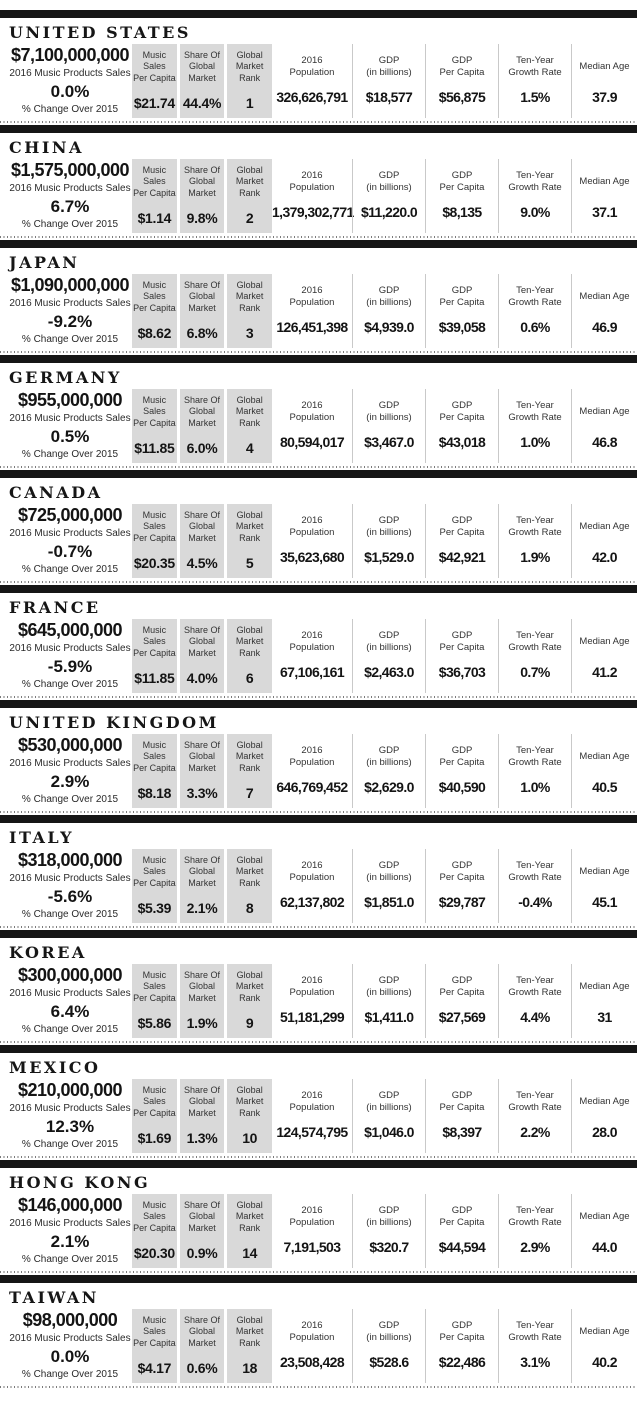 The height and width of the screenshot is (1401, 637). What do you see at coordinates (604, 81) in the screenshot?
I see `median-age-column: Median Age 37.9` at bounding box center [604, 81].